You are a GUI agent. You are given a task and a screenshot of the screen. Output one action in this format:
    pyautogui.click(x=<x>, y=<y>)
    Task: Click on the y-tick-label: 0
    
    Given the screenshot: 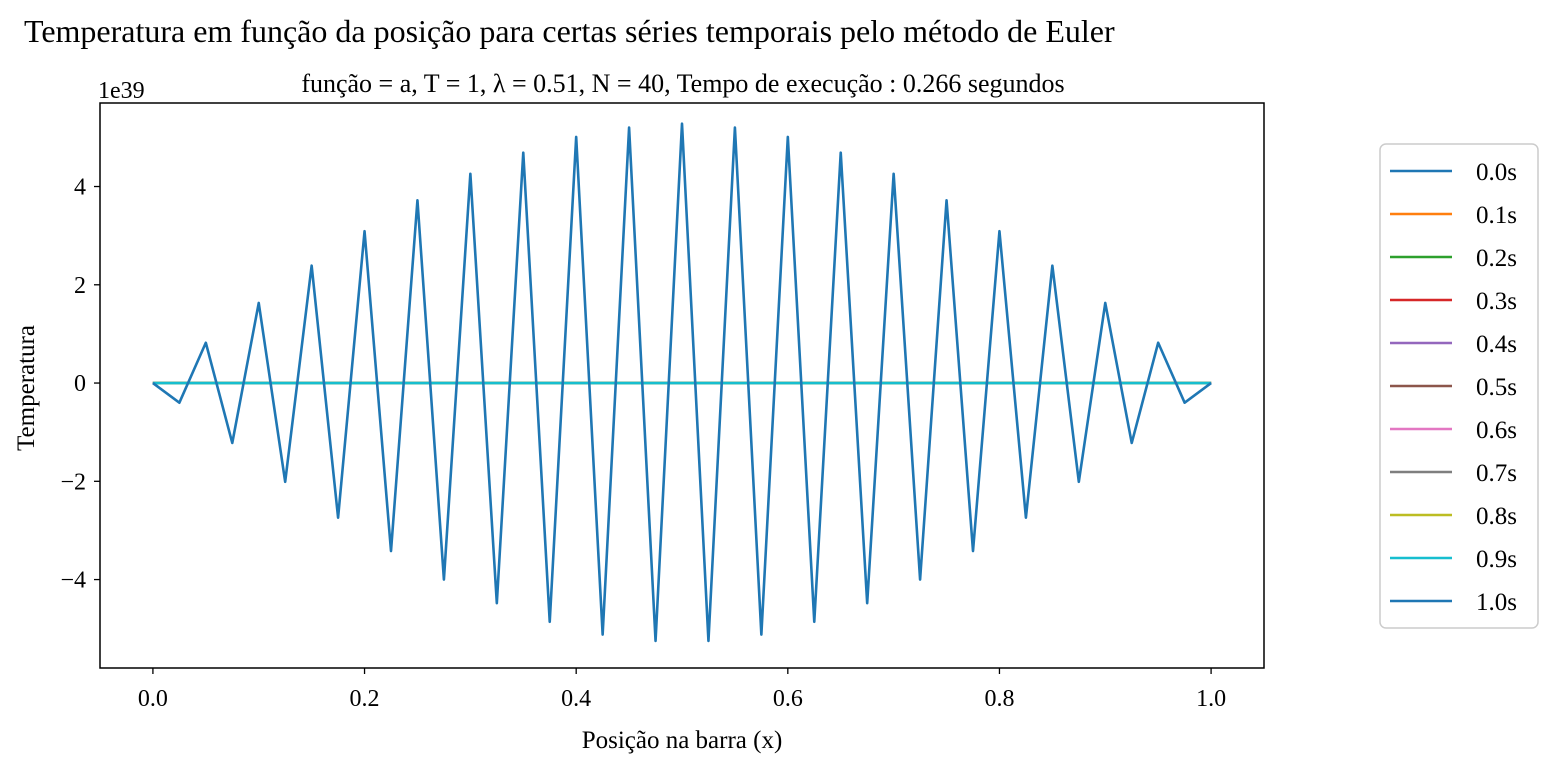 What is the action you would take?
    pyautogui.click(x=80, y=384)
    